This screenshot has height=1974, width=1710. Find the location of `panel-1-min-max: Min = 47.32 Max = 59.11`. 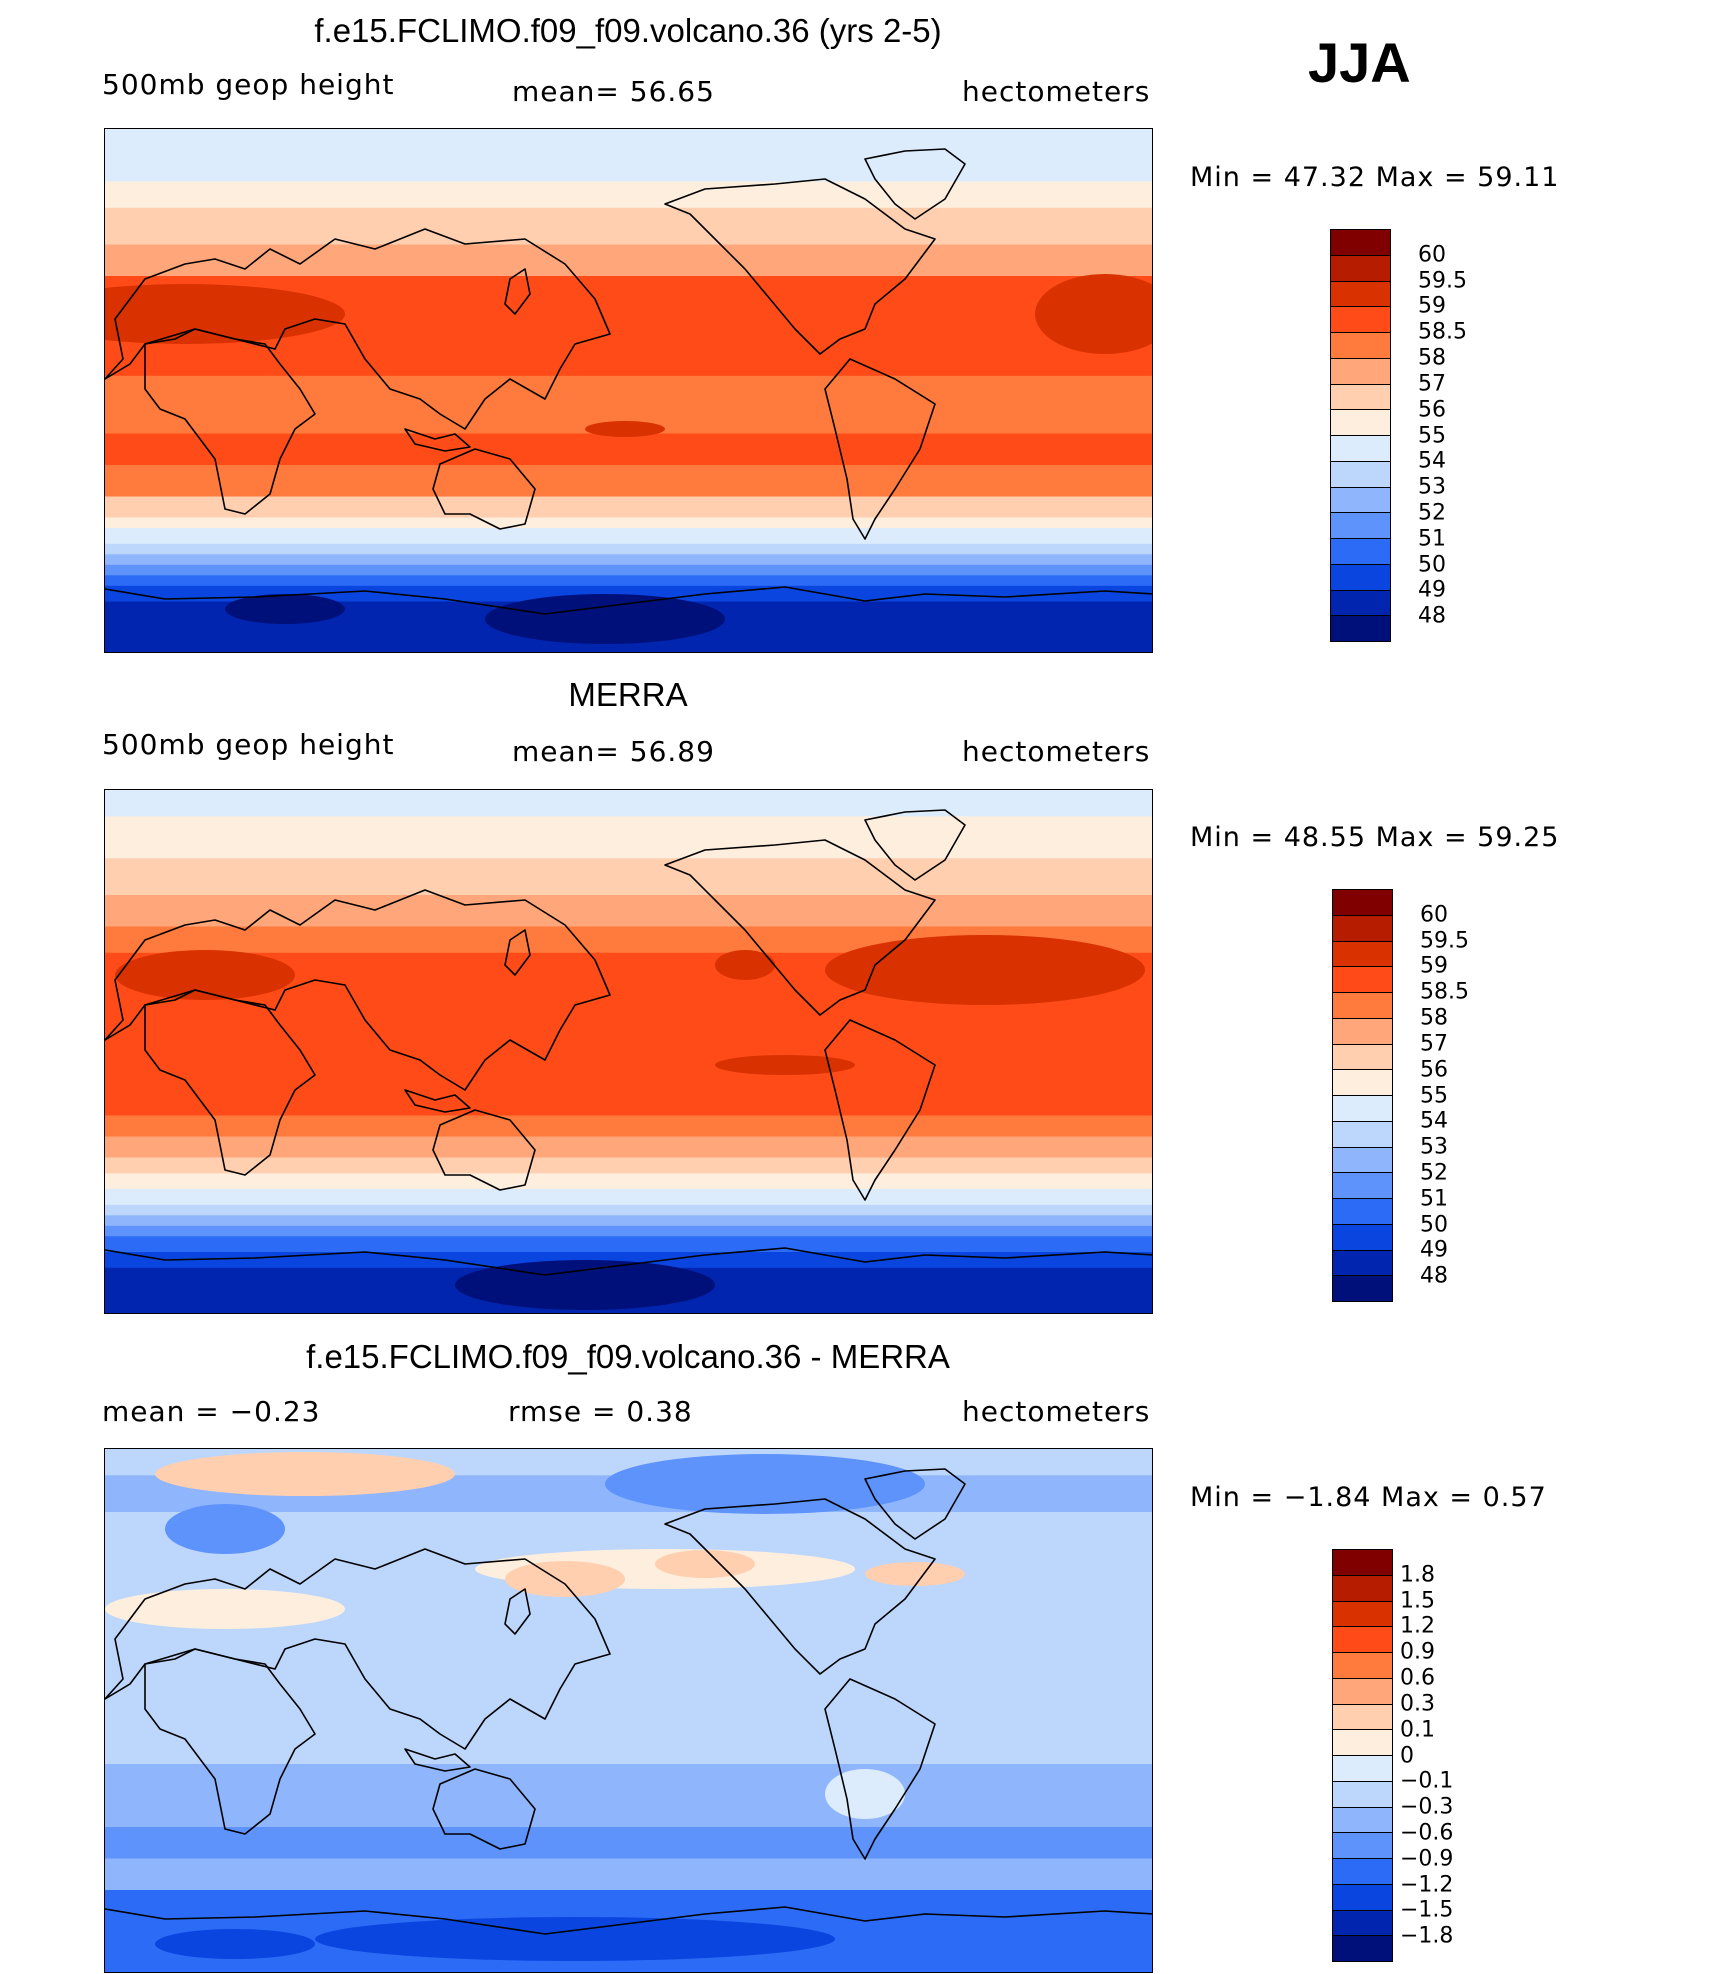

panel-1-min-max: Min = 47.32 Max = 59.11 is located at coordinates (1375, 177).